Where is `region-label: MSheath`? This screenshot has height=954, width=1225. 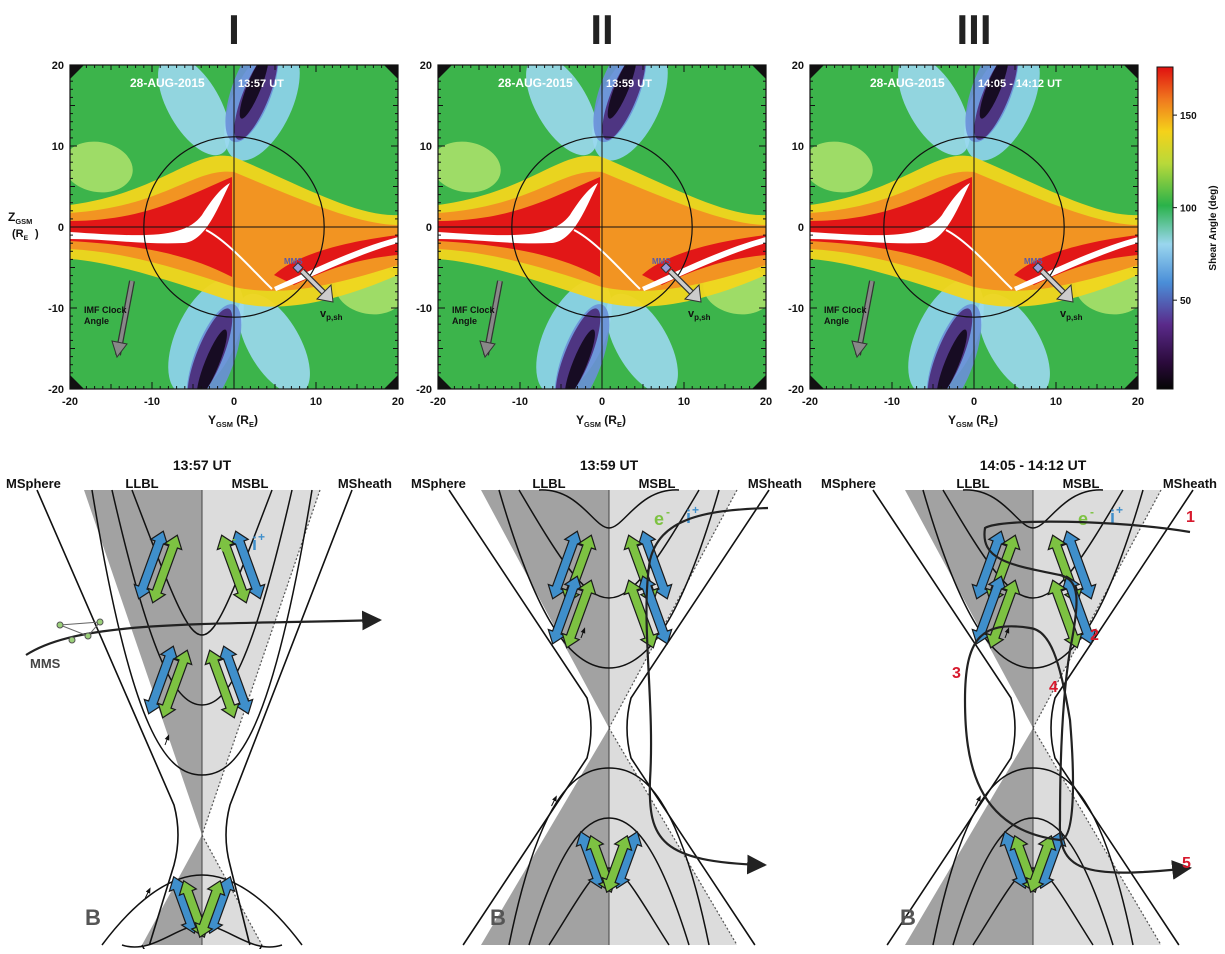
region-label: MSheath is located at coordinates (775, 483).